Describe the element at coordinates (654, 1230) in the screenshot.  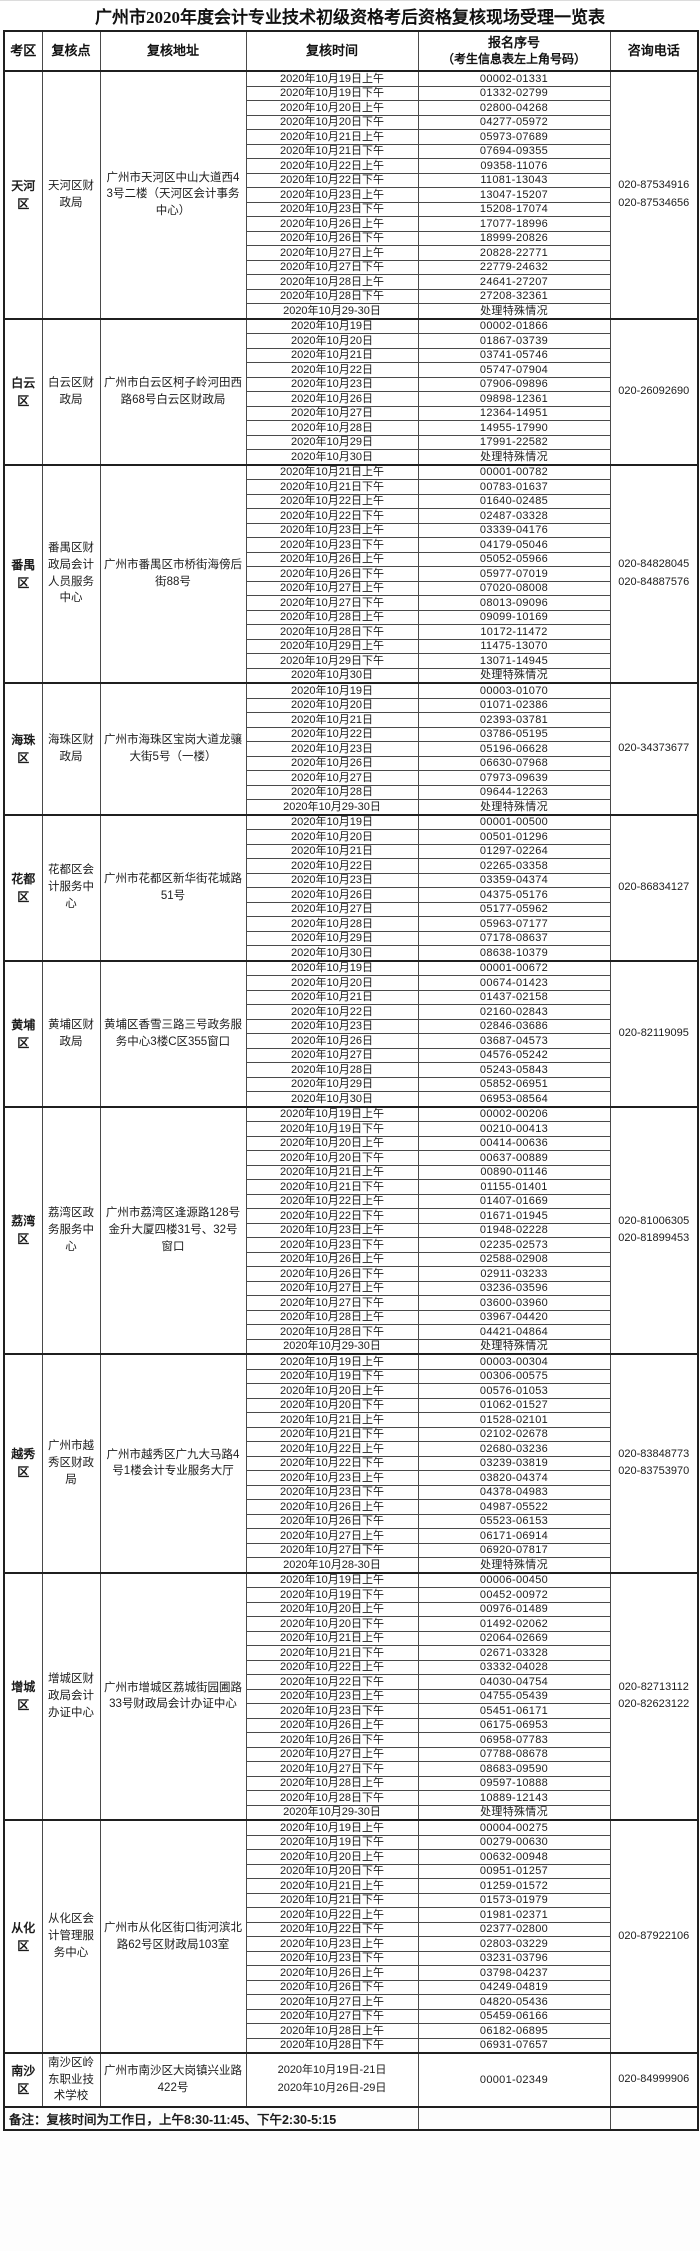
I see `phone-cell: 020-81006305 020-81899453` at that location.